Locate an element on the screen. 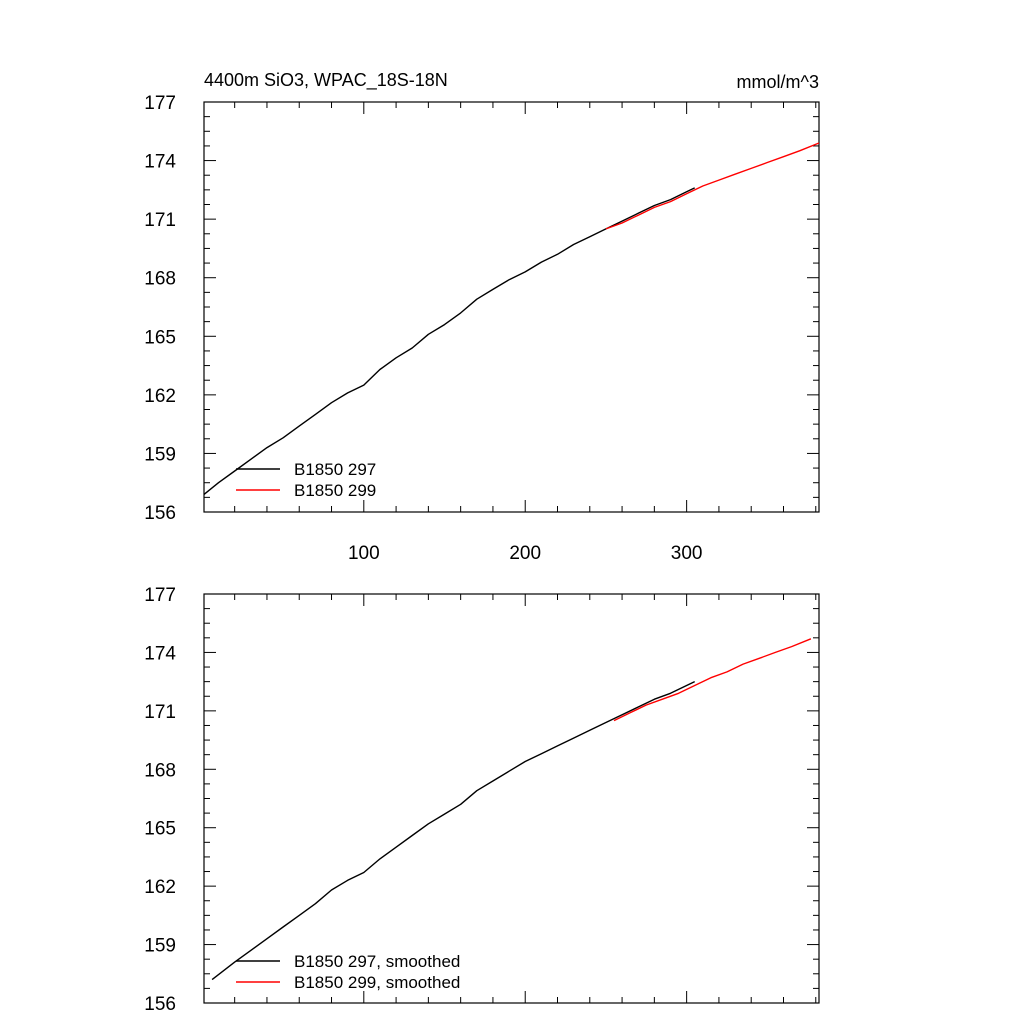 Image resolution: width=1024 pixels, height=1024 pixels. x-tick-label: 100 is located at coordinates (364, 553).